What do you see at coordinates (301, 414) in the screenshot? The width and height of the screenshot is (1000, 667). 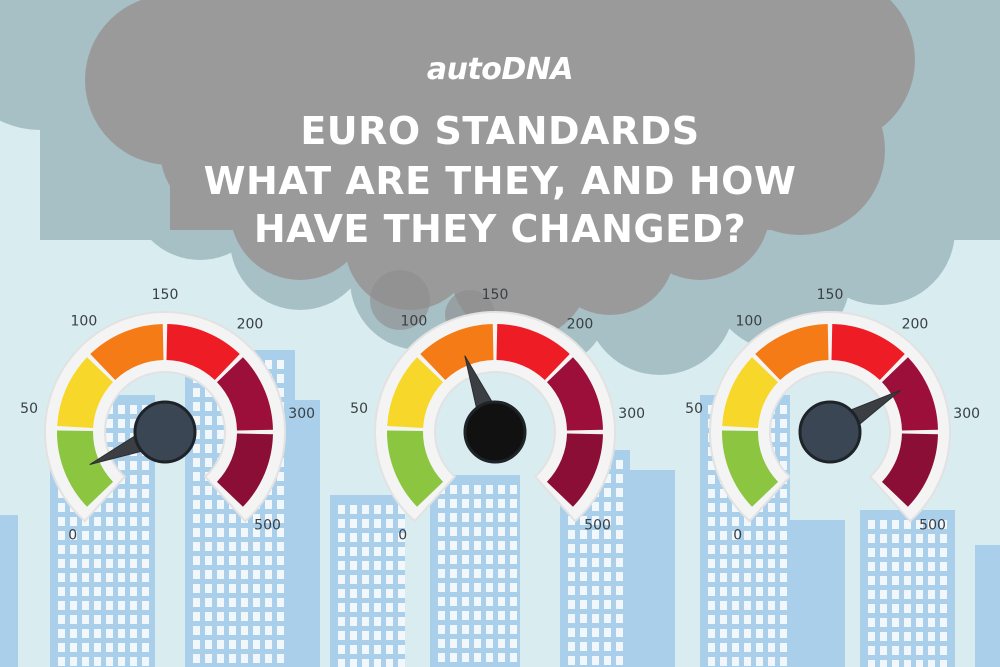 I see `gauge-tick-label: 300` at bounding box center [301, 414].